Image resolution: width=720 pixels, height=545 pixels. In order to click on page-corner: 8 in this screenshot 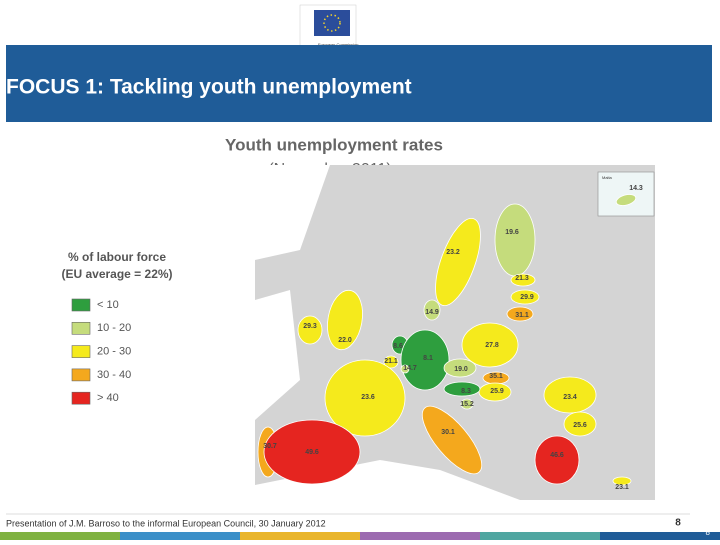, I will do `click(708, 532)`.